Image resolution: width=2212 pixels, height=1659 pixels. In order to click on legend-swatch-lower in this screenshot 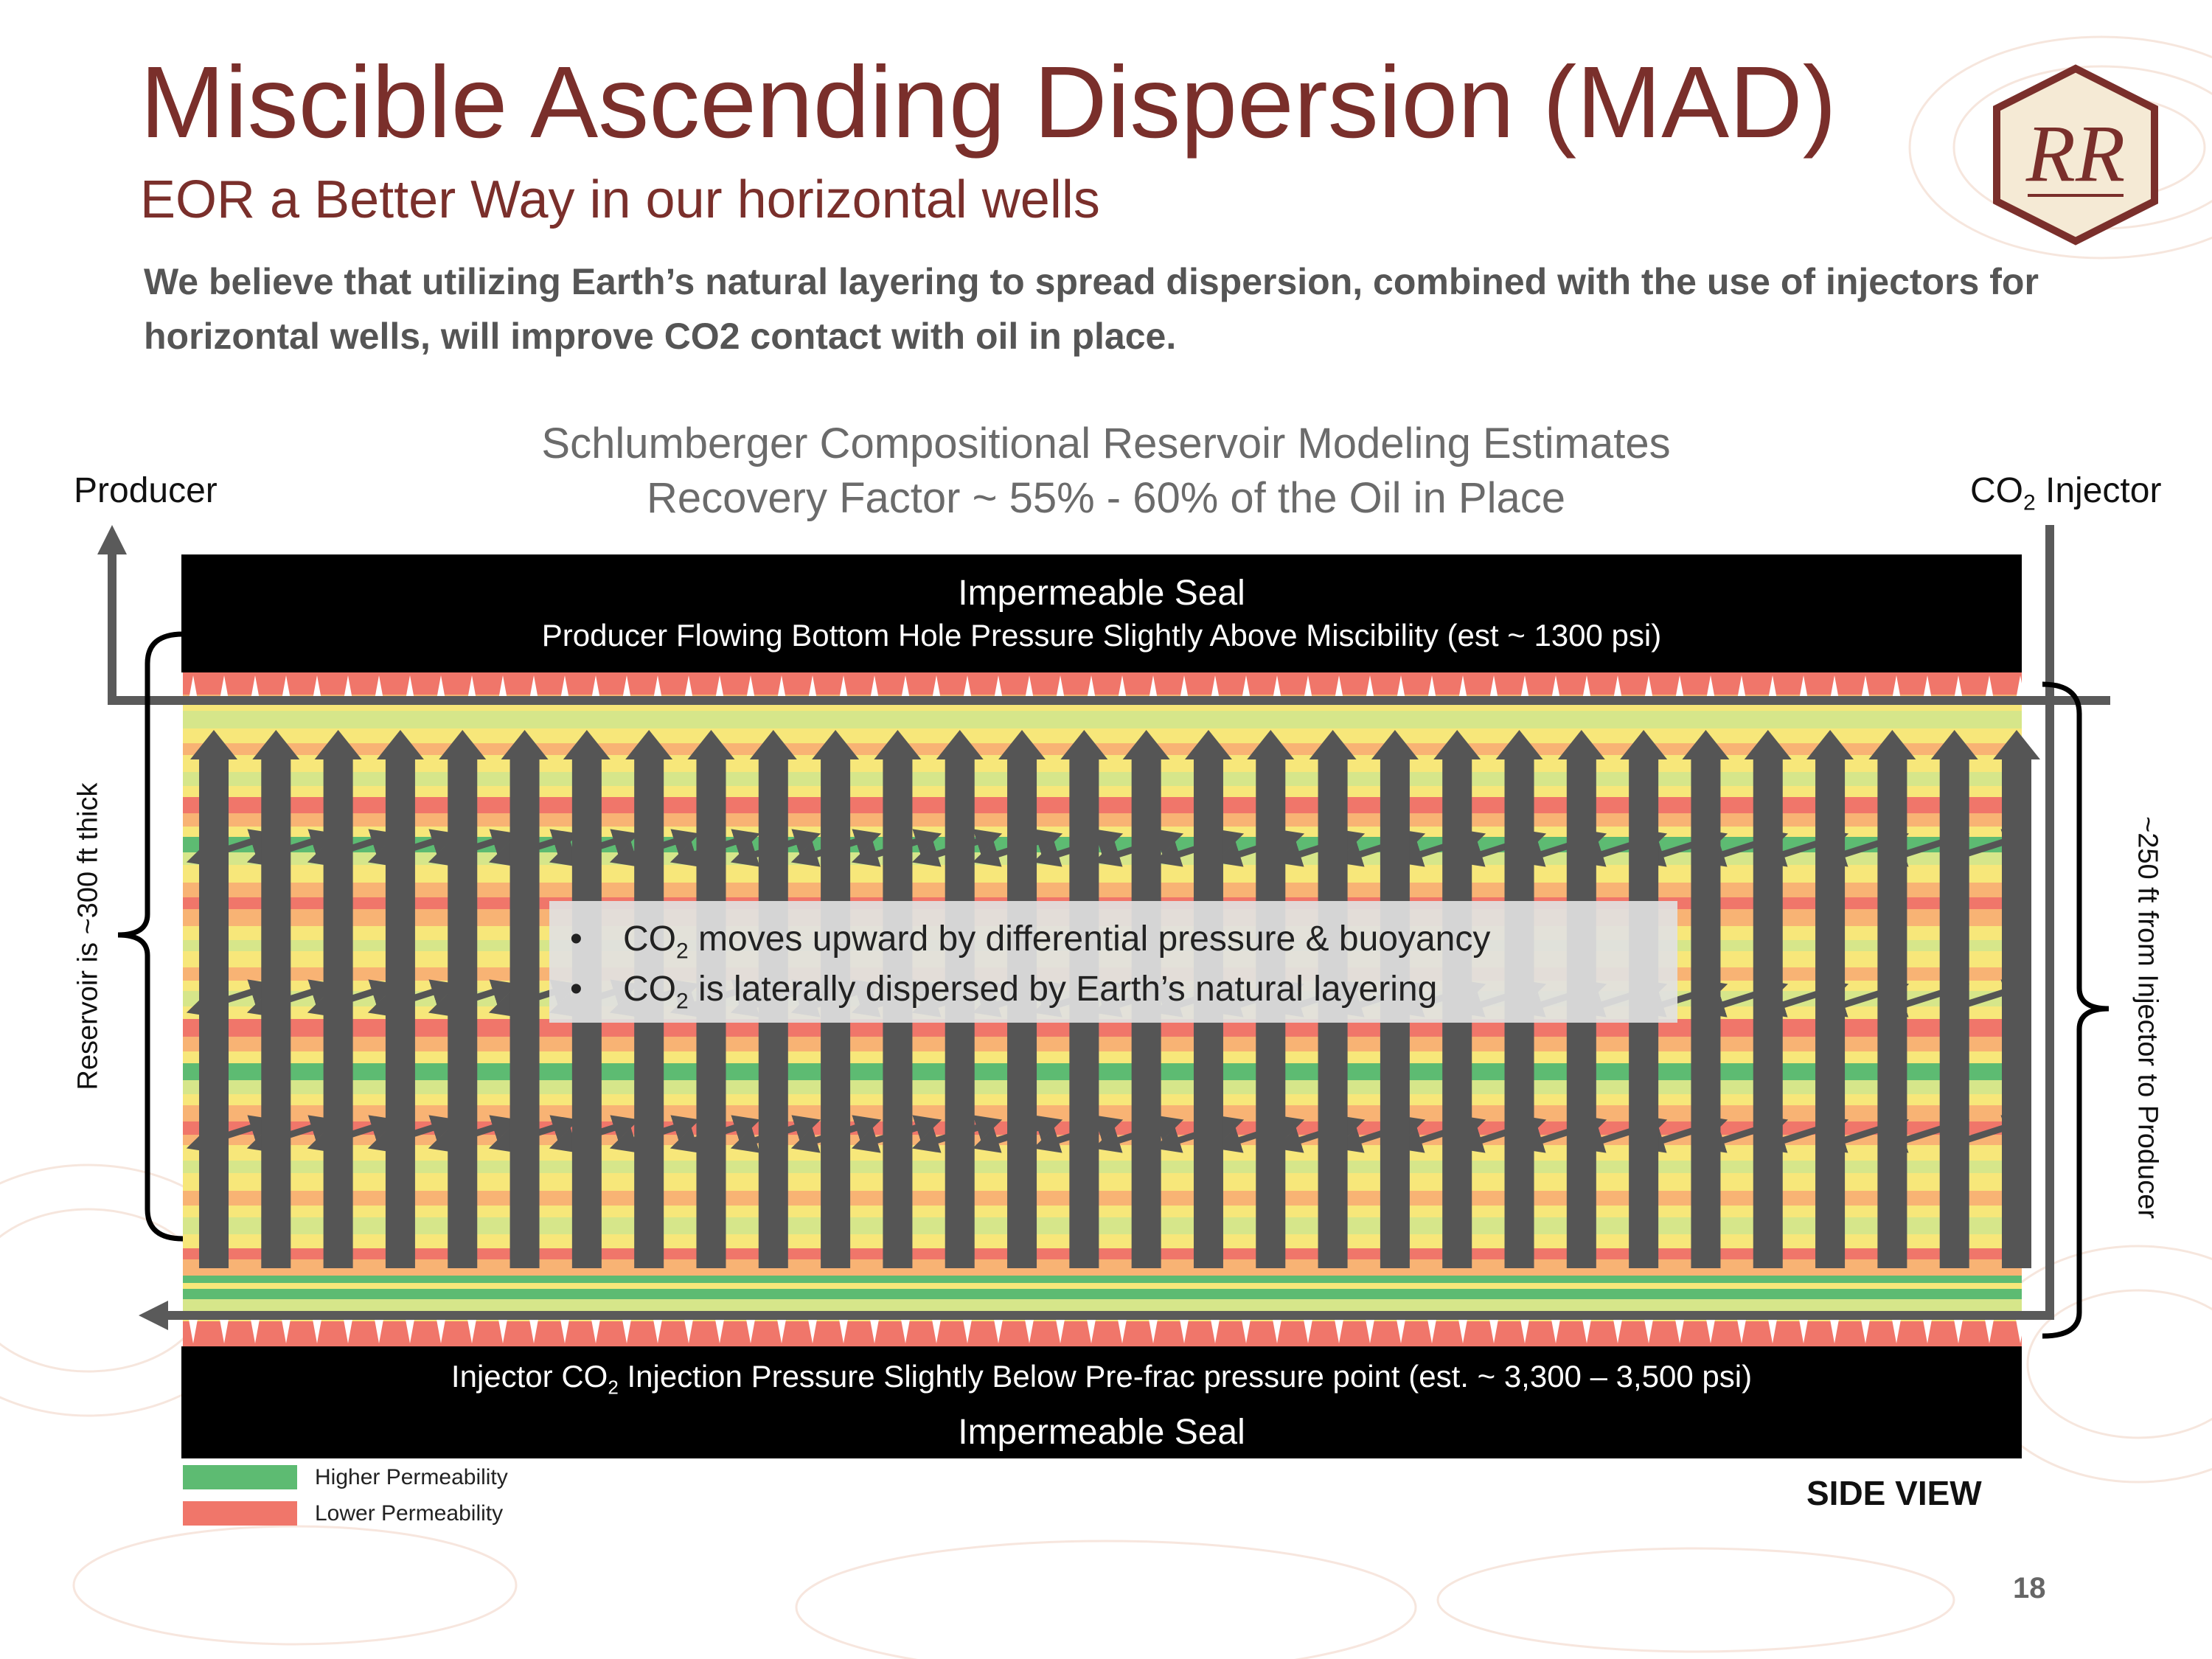, I will do `click(240, 1513)`.